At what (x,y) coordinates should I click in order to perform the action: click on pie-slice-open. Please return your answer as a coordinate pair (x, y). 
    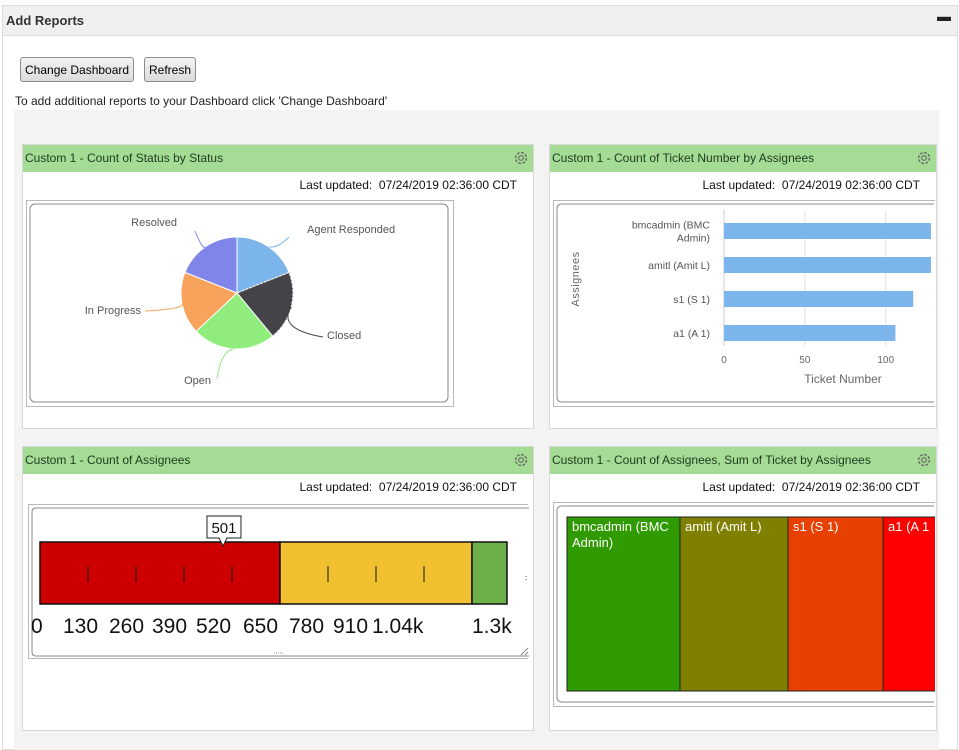
    Looking at the image, I should click on (234, 321).